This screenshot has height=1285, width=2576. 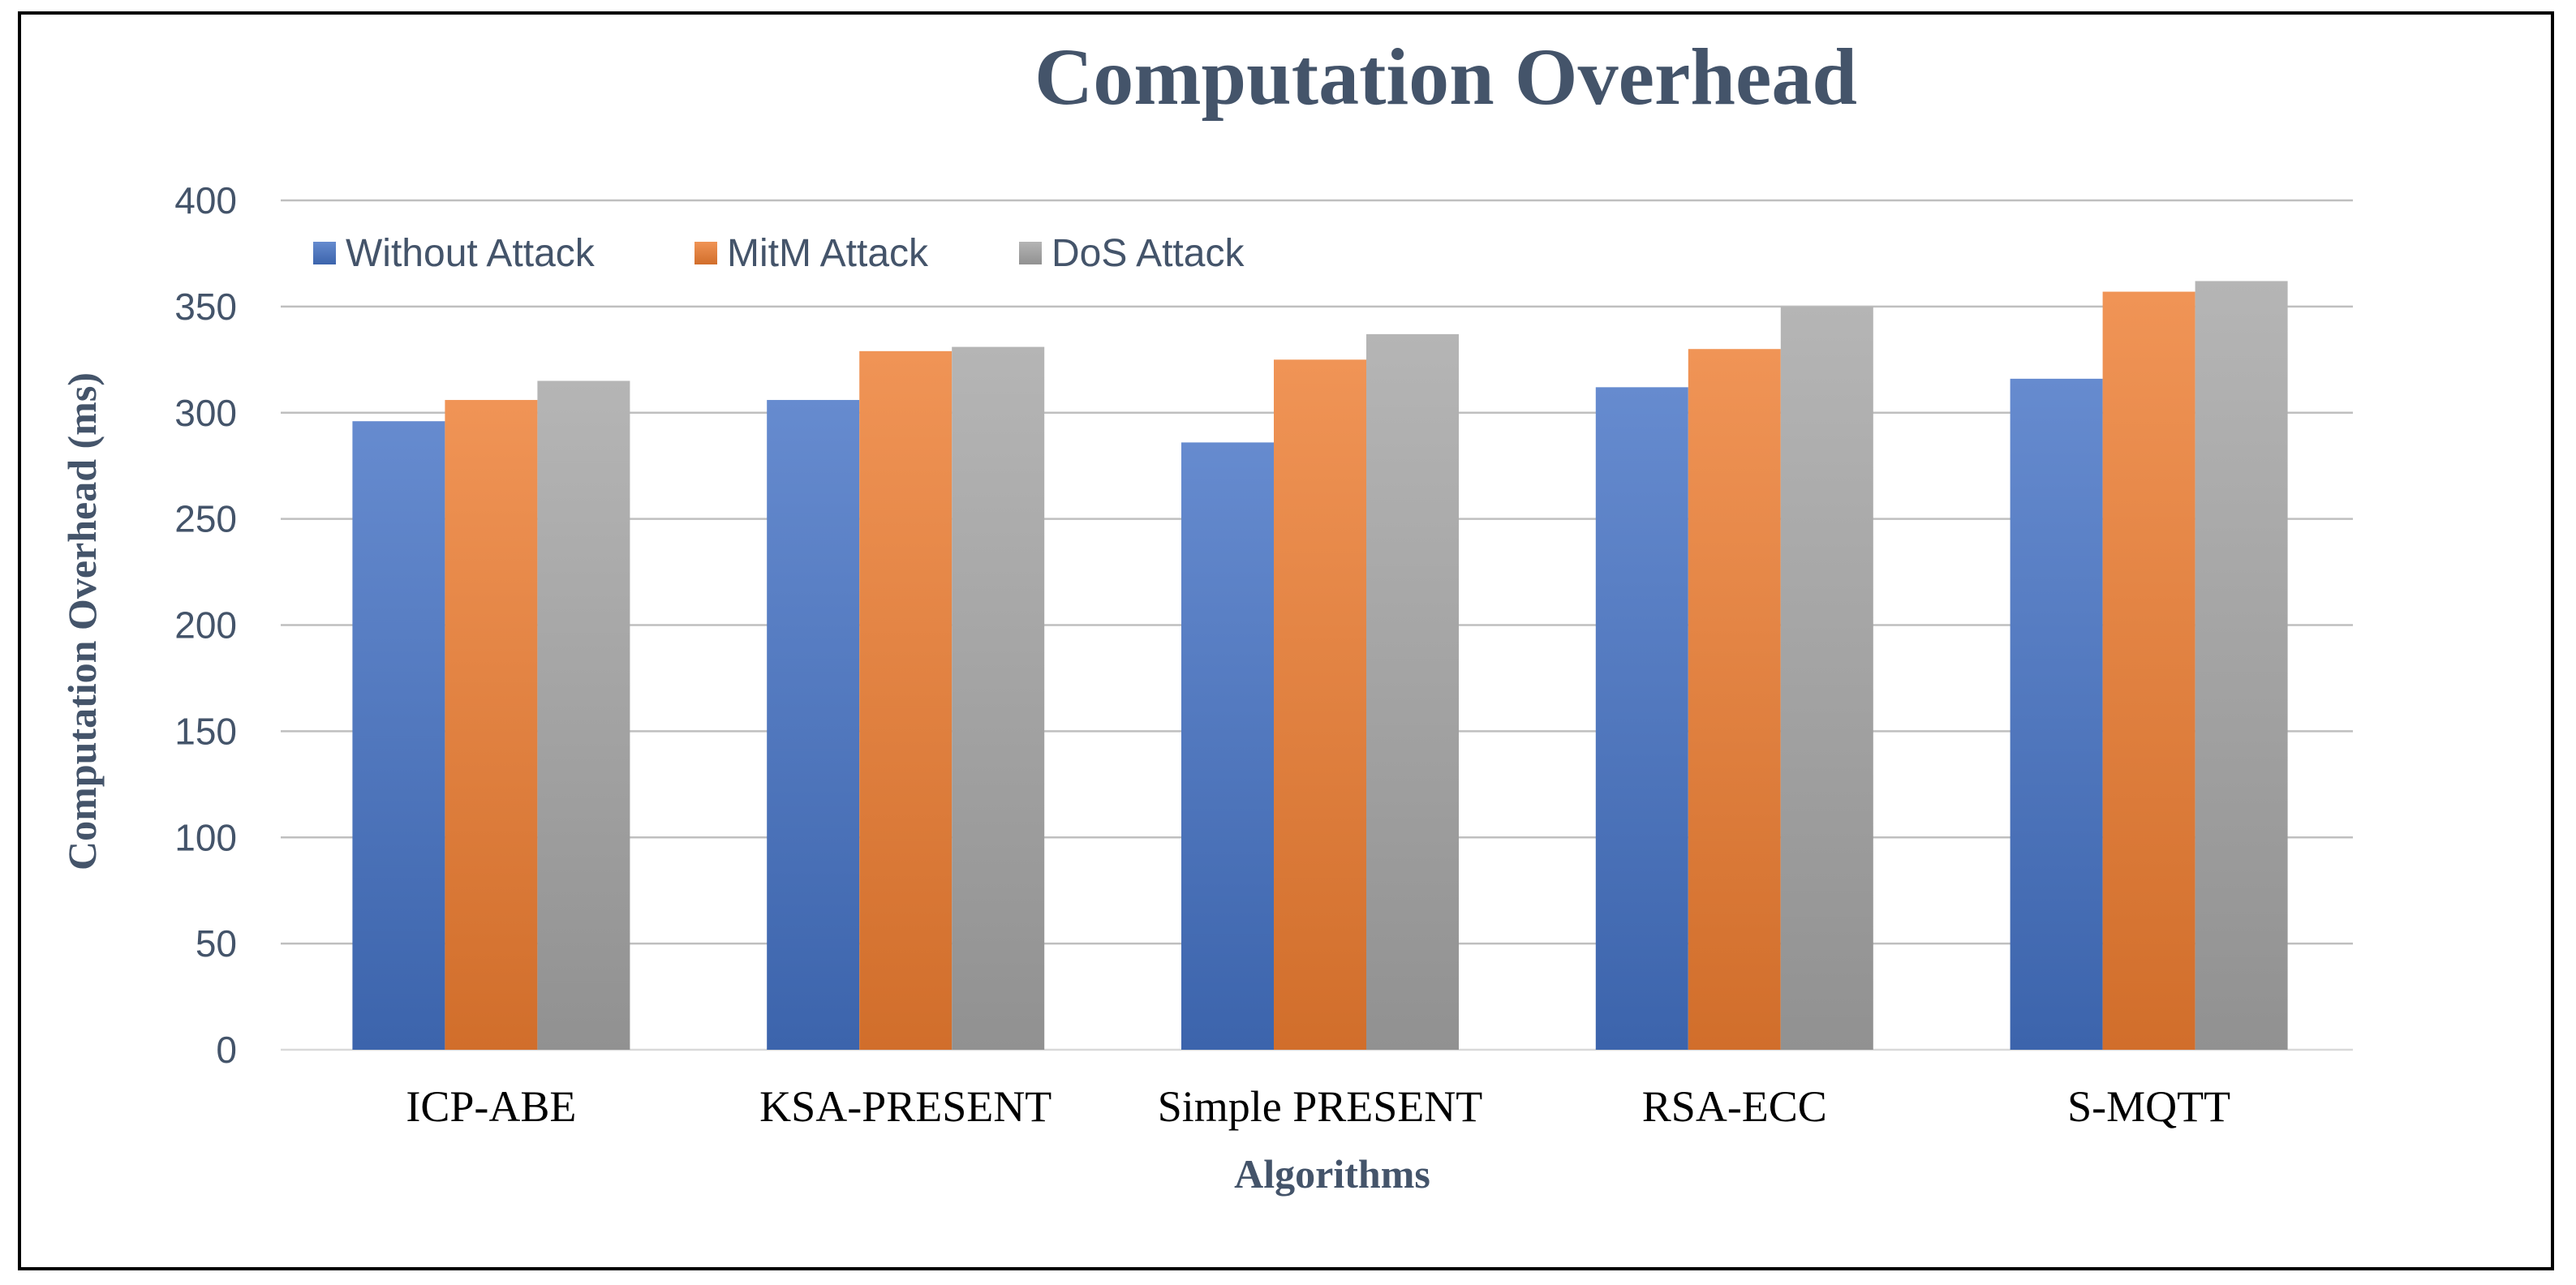 I want to click on legend-swatch-without-attack, so click(x=324, y=253).